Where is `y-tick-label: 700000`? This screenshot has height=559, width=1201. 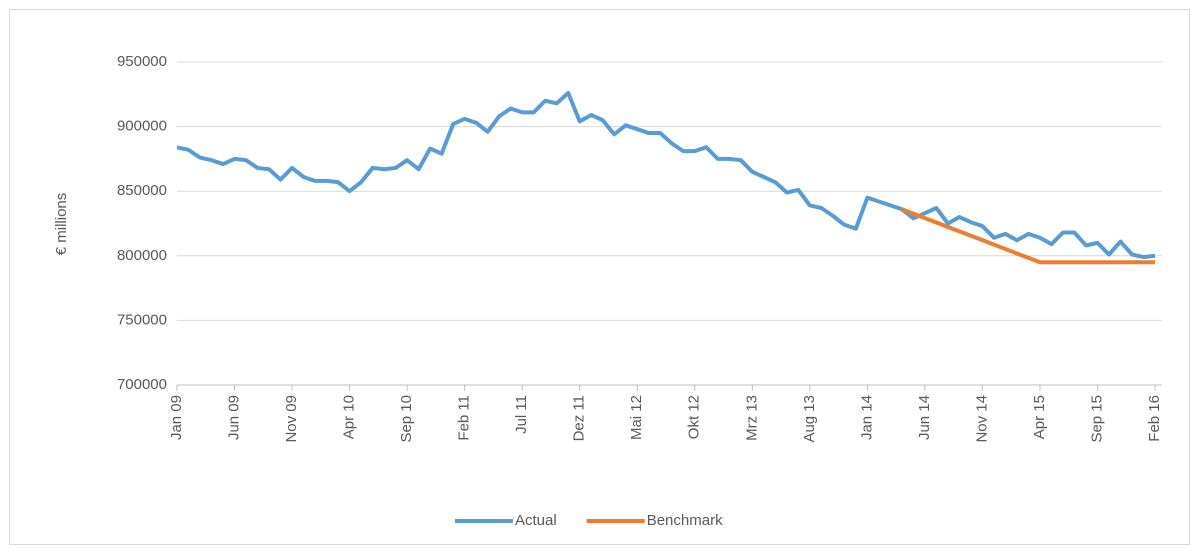
y-tick-label: 700000 is located at coordinates (142, 384).